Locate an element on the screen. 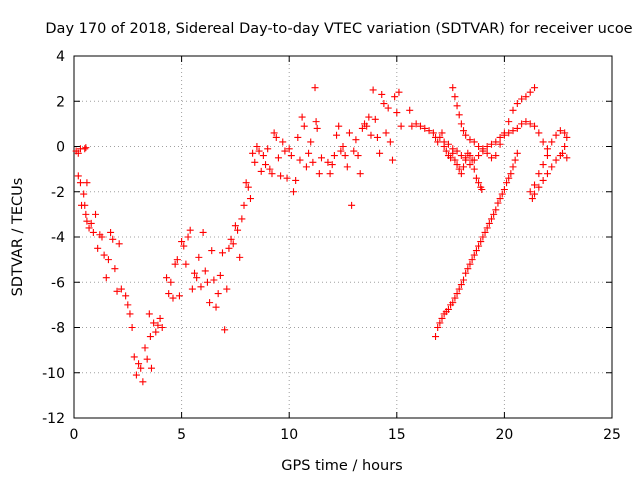 The image size is (640, 480). y-axis-label: SDTVAR / TECUs is located at coordinates (18, 237).